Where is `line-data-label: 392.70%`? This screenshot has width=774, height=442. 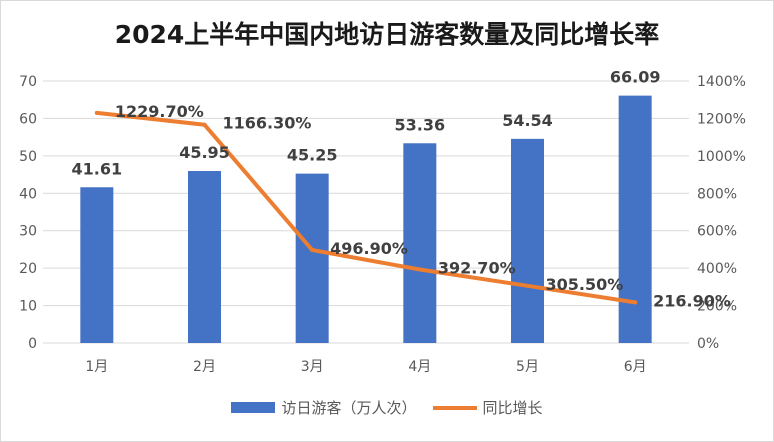 line-data-label: 392.70% is located at coordinates (477, 268).